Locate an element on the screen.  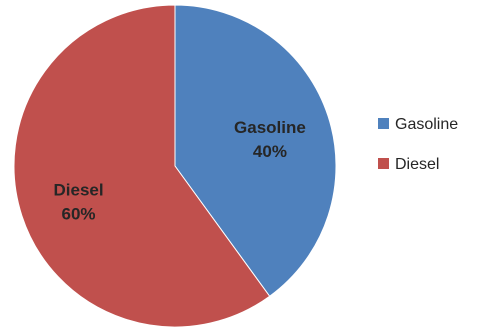
data-label-percent-gasoline: 40% is located at coordinates (270, 151).